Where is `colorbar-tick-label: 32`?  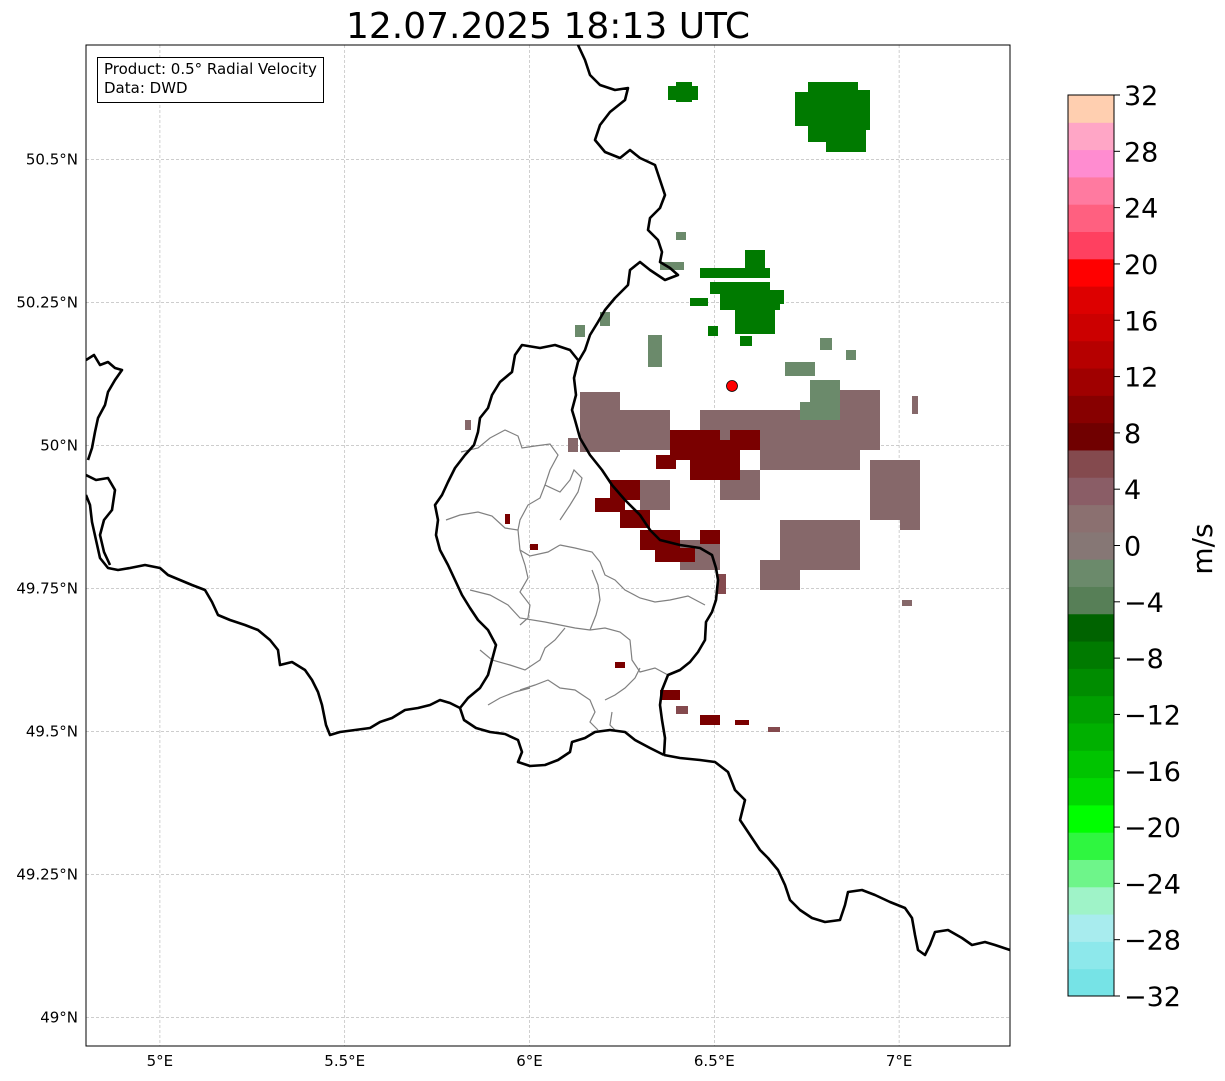 colorbar-tick-label: 32 is located at coordinates (1141, 96).